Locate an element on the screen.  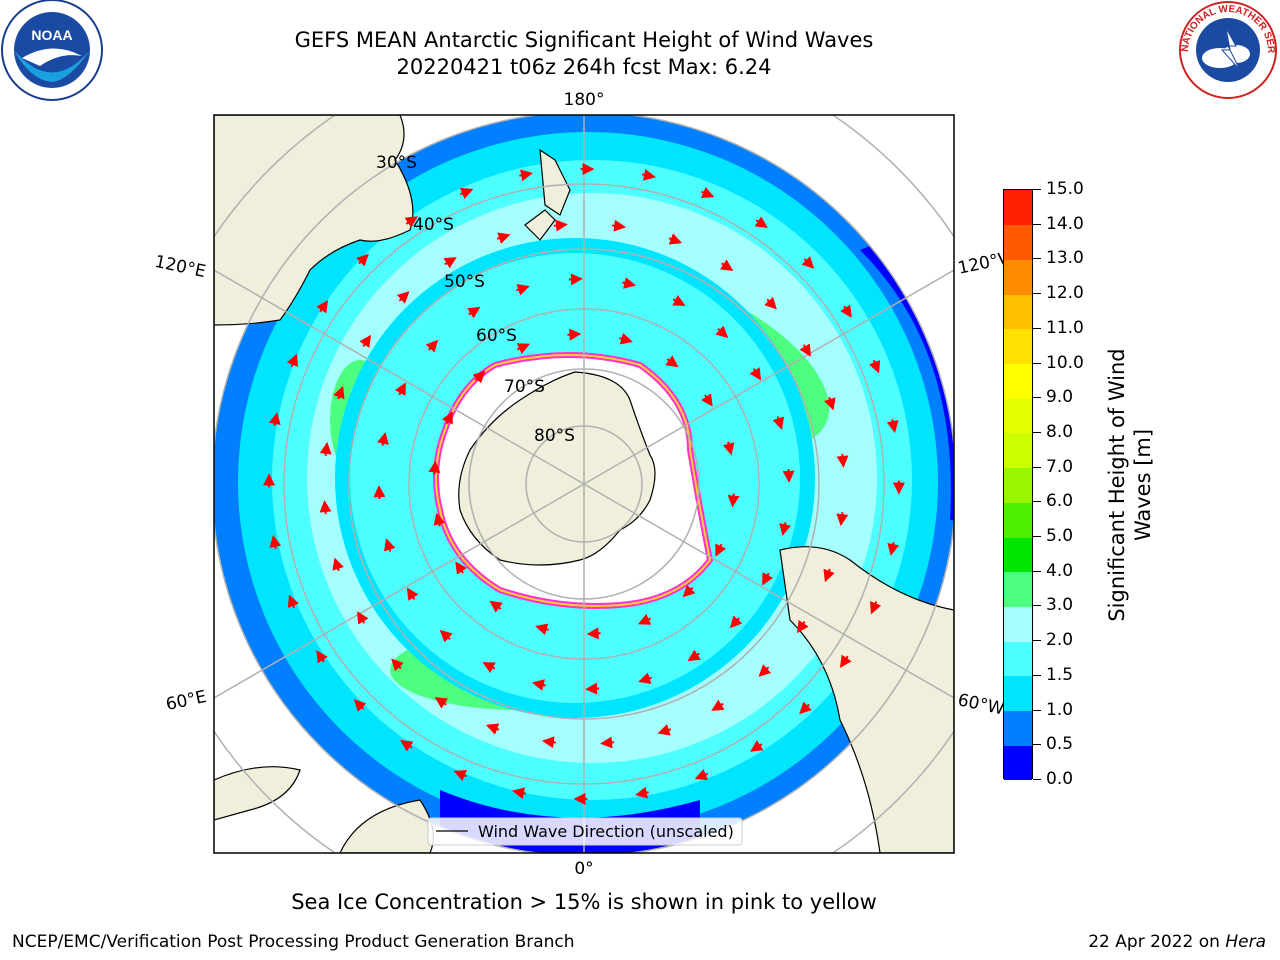
lon-label-60e: 60°E is located at coordinates (186, 701).